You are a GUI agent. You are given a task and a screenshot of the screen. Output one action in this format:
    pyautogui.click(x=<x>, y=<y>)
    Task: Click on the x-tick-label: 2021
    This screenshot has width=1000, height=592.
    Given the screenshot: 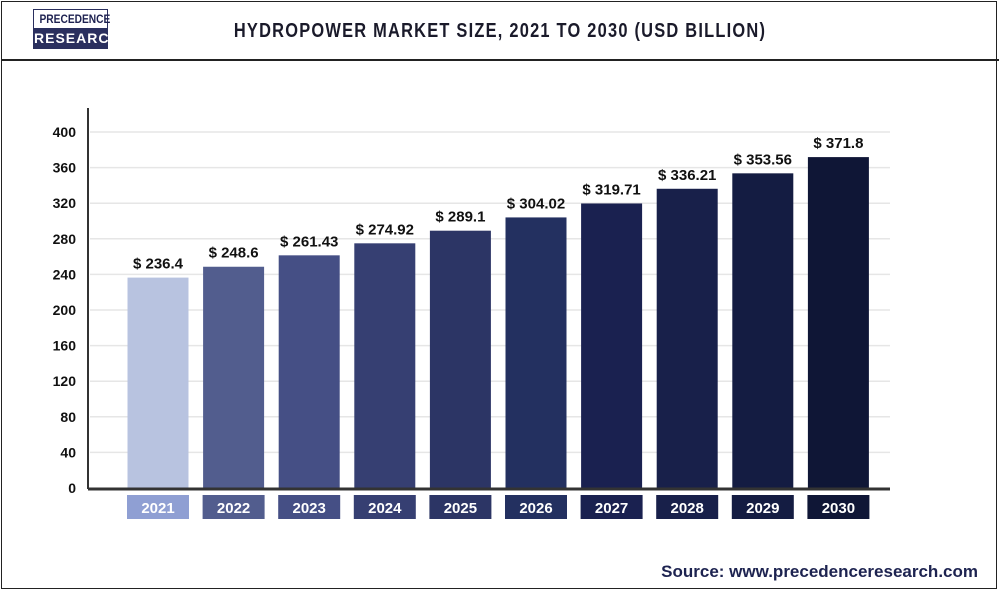 What is the action you would take?
    pyautogui.click(x=157, y=508)
    